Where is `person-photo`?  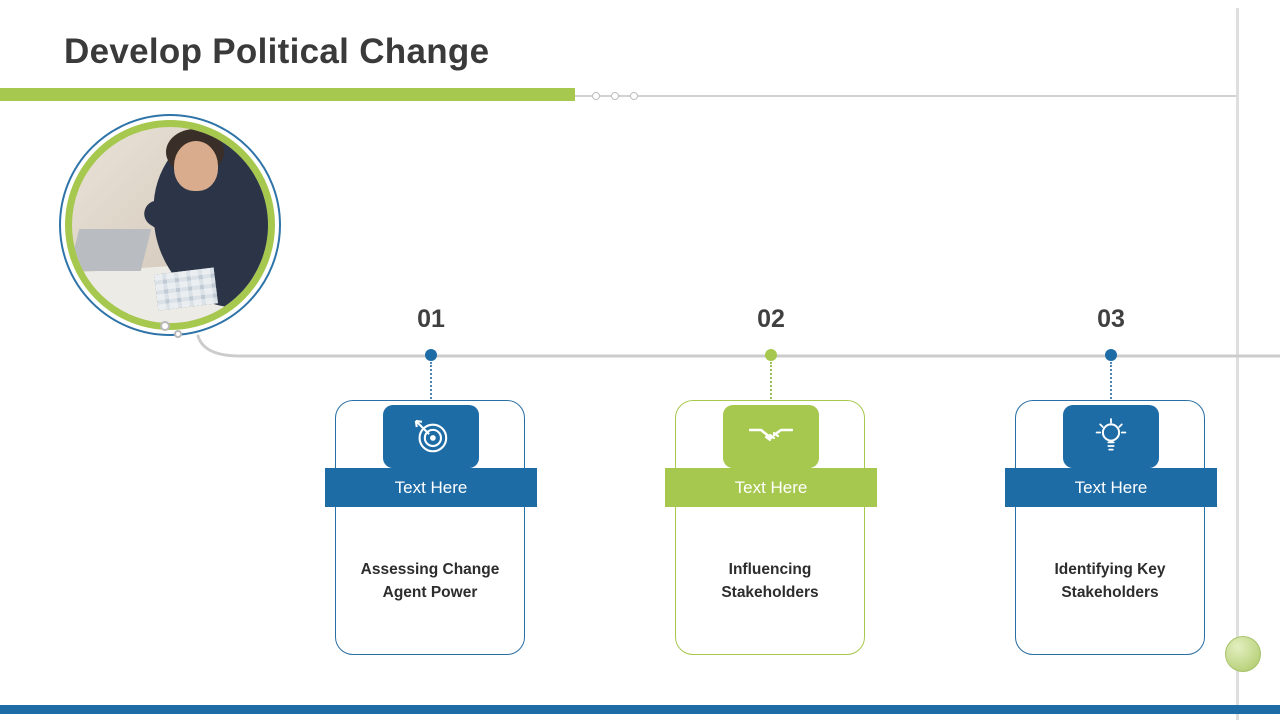 person-photo is located at coordinates (170, 225).